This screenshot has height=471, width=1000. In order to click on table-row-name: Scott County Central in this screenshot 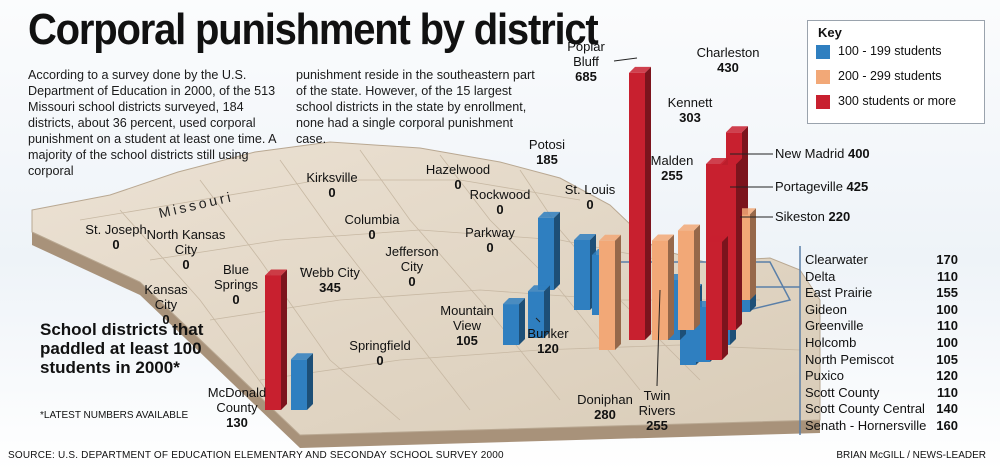, I will do `click(865, 409)`.